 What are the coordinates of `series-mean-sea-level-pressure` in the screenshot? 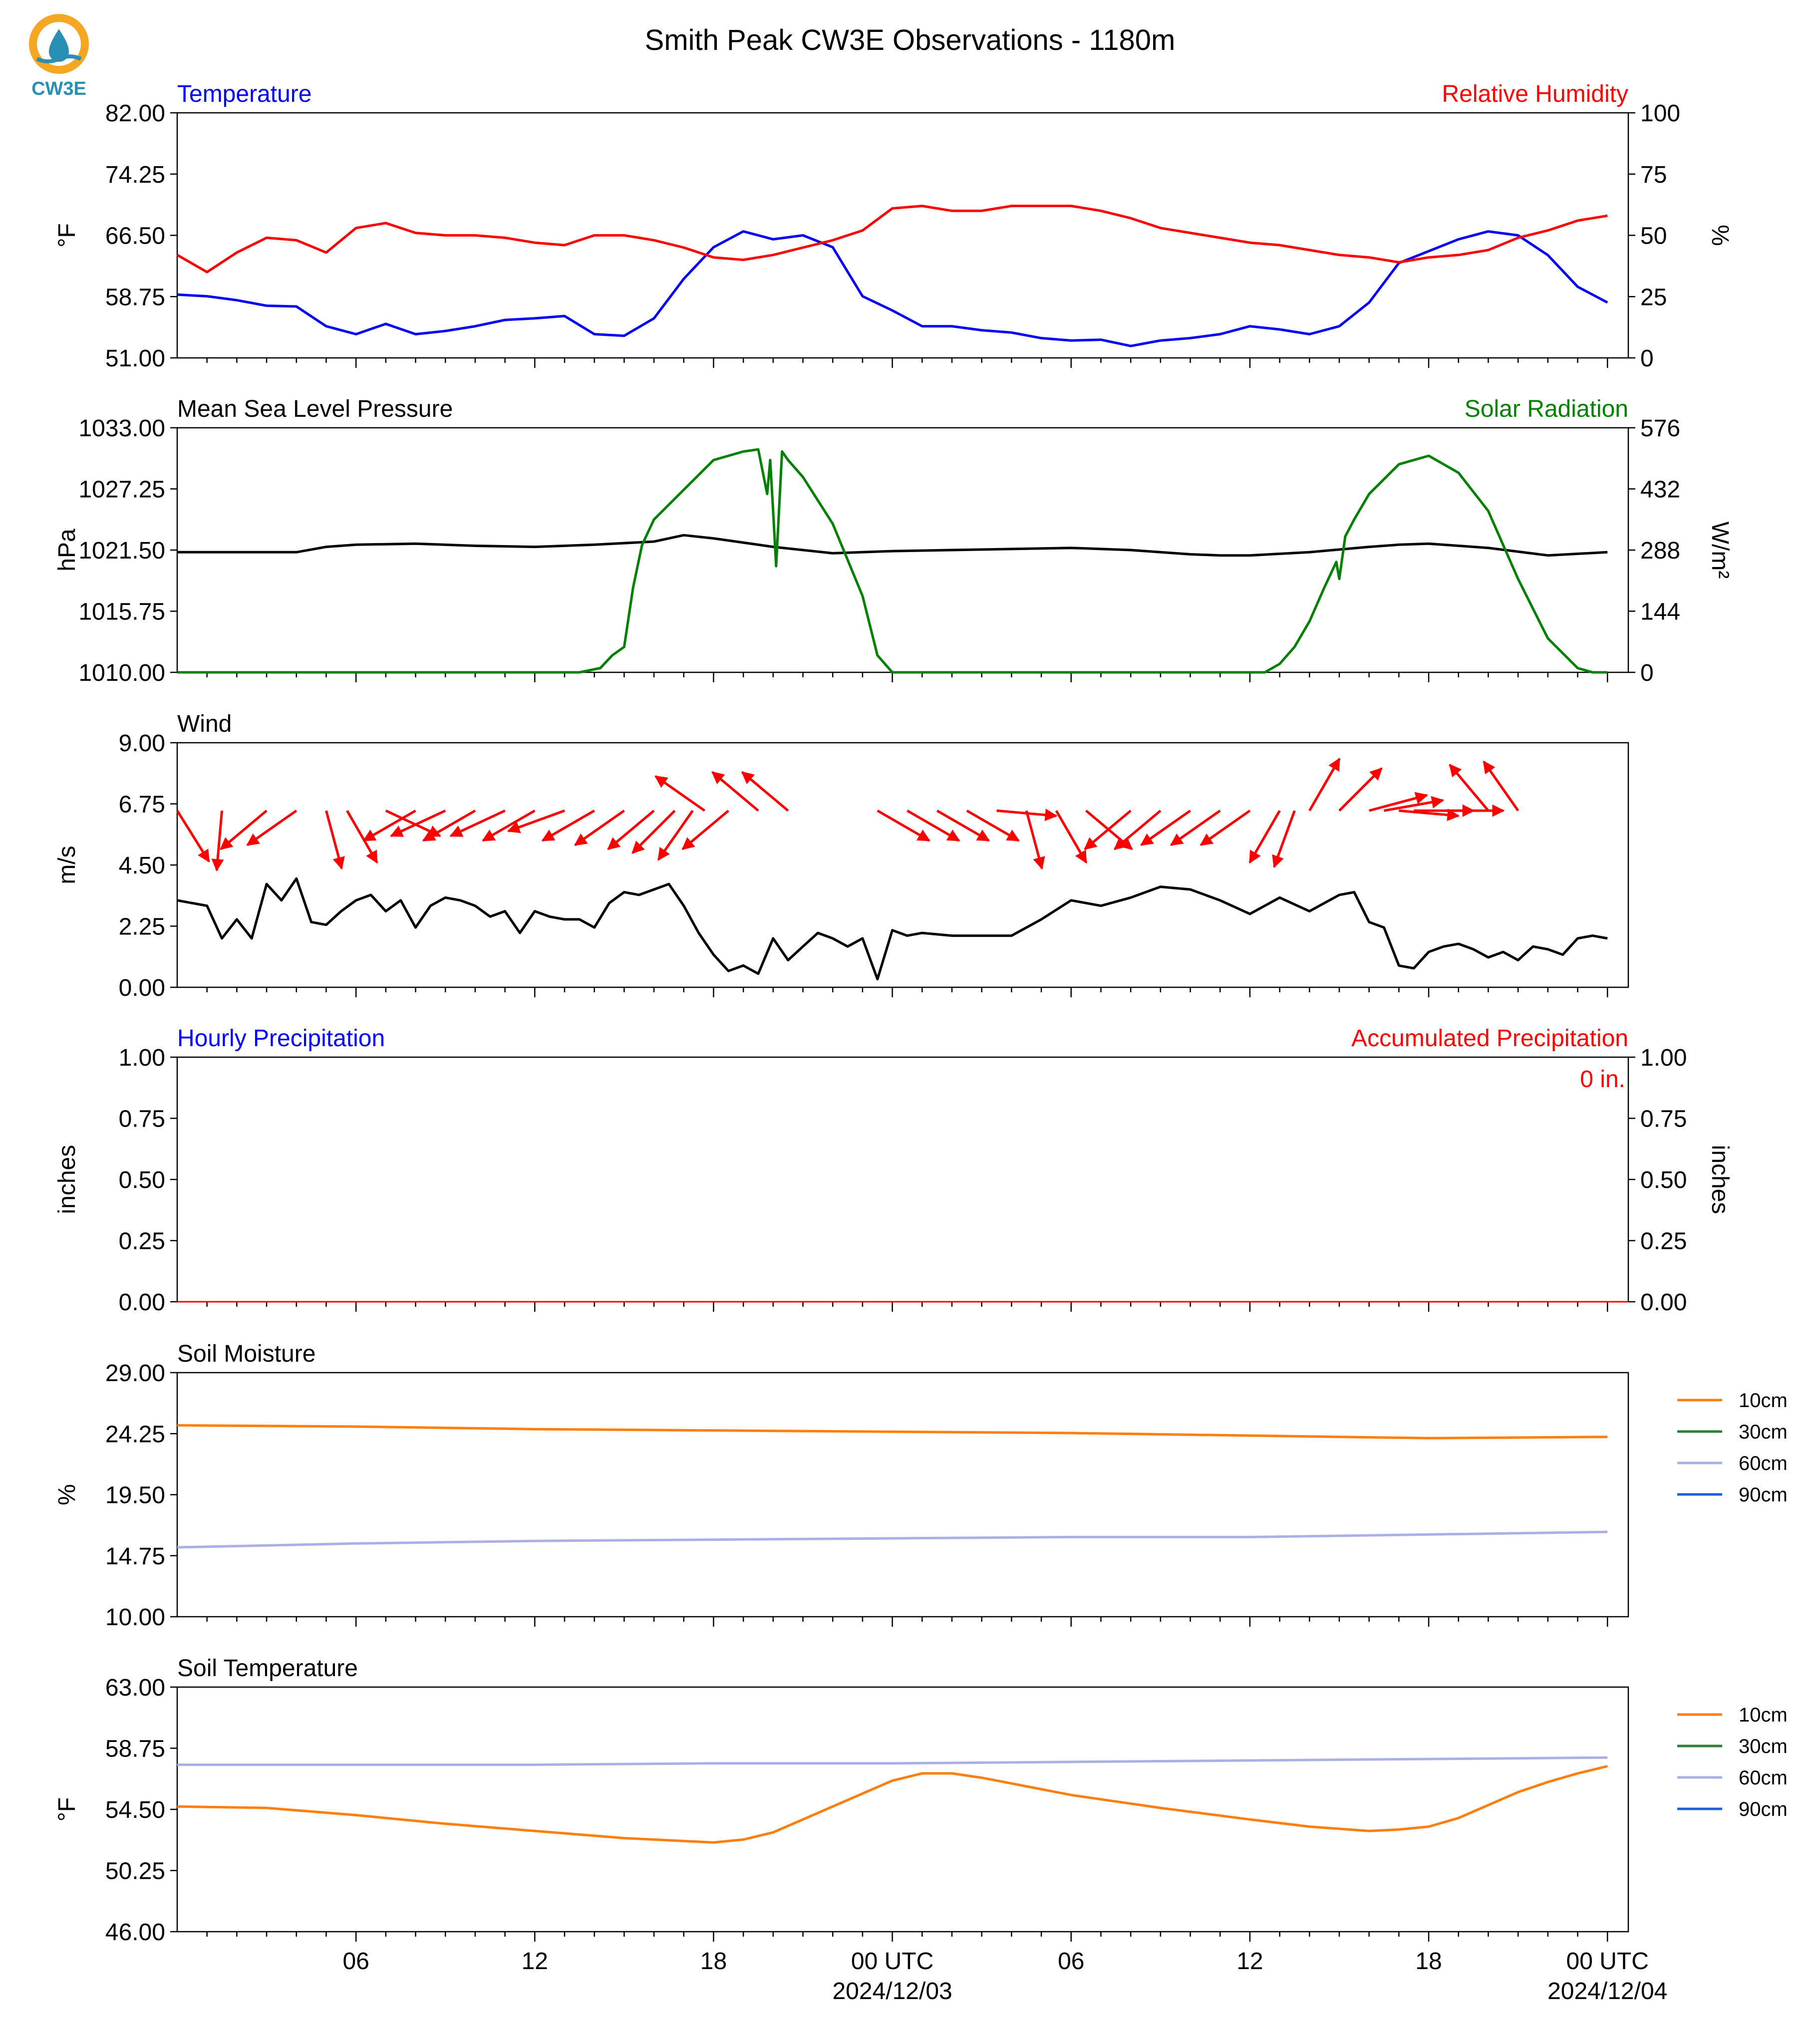 It's located at (892, 545).